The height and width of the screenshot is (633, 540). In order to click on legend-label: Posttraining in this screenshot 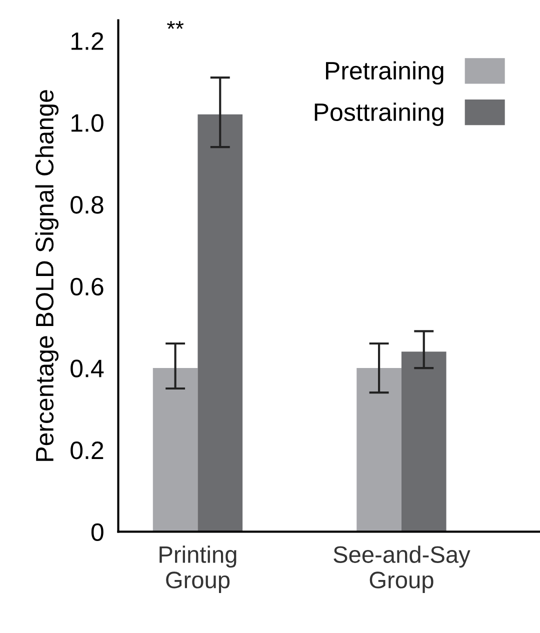, I will do `click(379, 114)`.